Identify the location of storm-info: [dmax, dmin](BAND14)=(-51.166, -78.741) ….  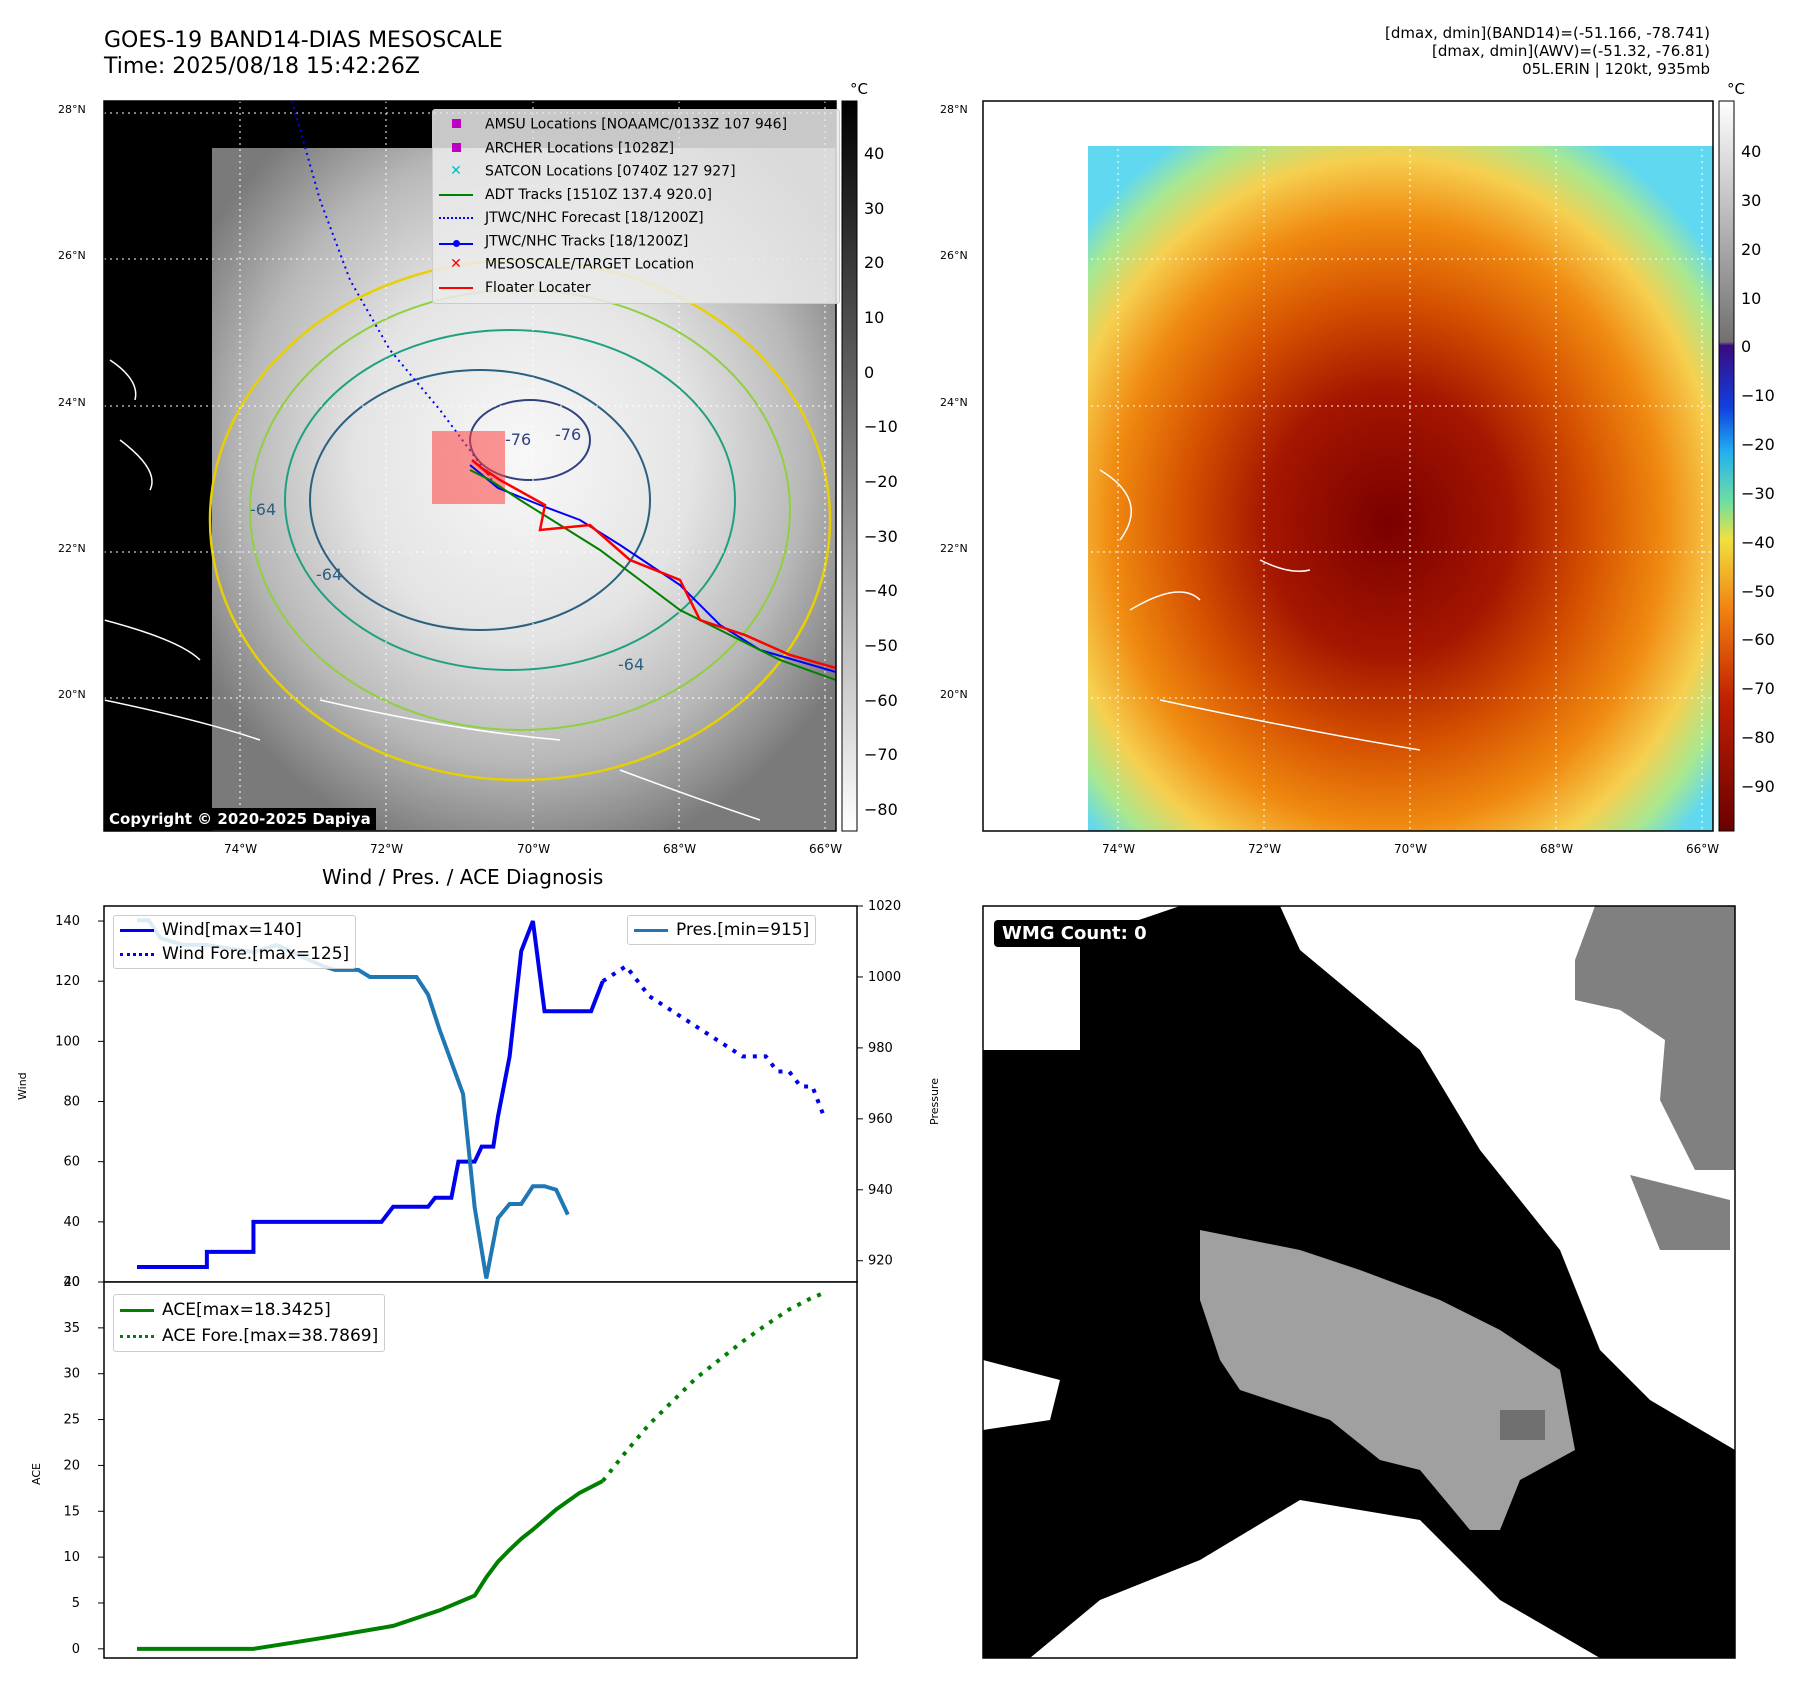
(1547, 51).